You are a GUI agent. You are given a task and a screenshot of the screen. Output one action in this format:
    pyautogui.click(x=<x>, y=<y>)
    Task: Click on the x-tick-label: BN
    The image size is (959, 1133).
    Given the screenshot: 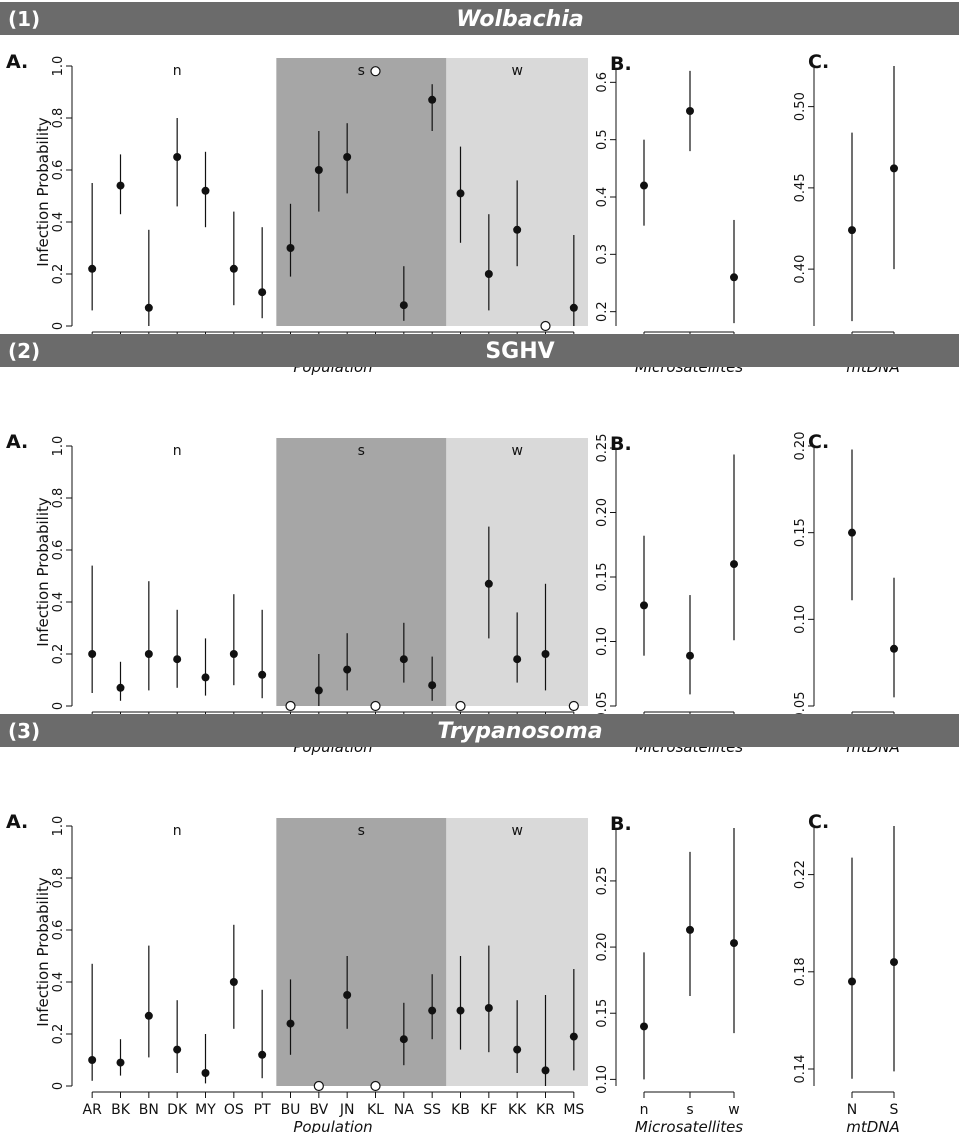 What is the action you would take?
    pyautogui.click(x=149, y=1110)
    